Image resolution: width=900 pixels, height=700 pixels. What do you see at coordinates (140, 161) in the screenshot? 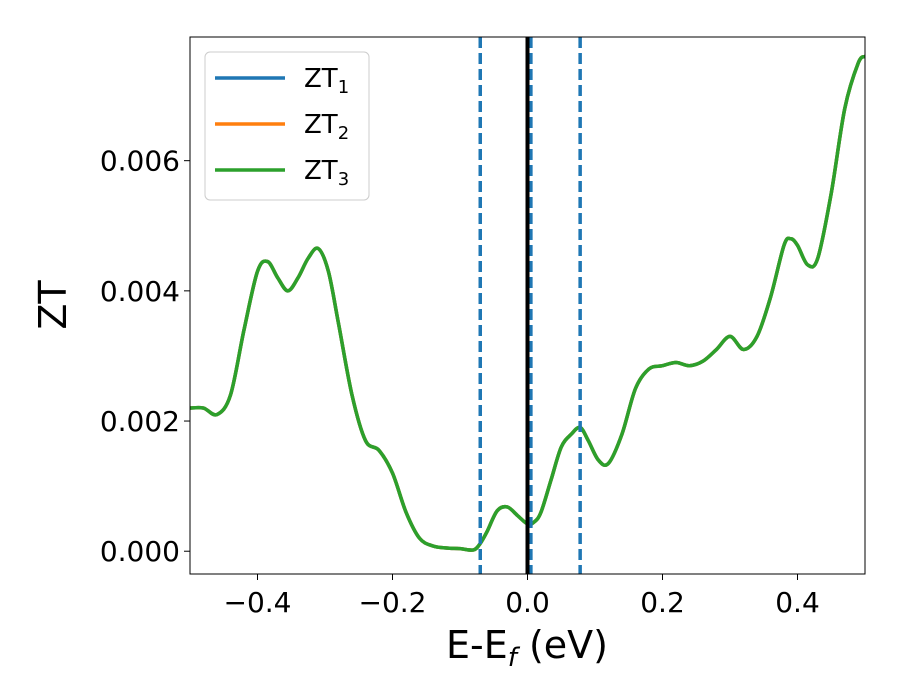
I see `y-tick-label: 0.006` at bounding box center [140, 161].